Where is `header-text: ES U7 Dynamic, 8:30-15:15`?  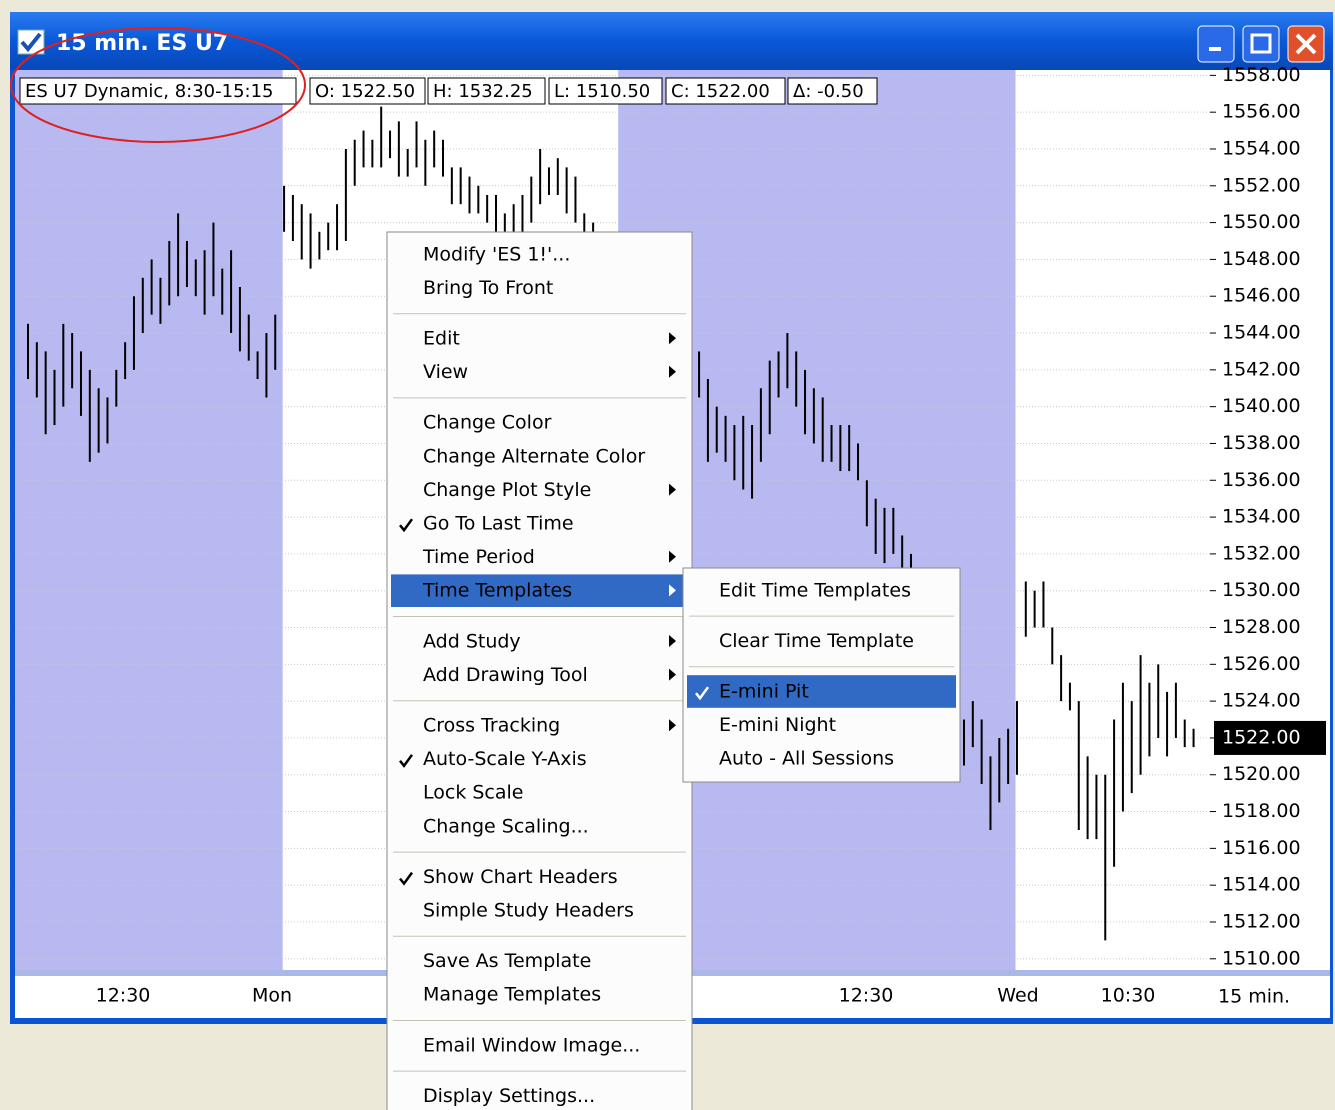
header-text: ES U7 Dynamic, 8:30-15:15 is located at coordinates (149, 91).